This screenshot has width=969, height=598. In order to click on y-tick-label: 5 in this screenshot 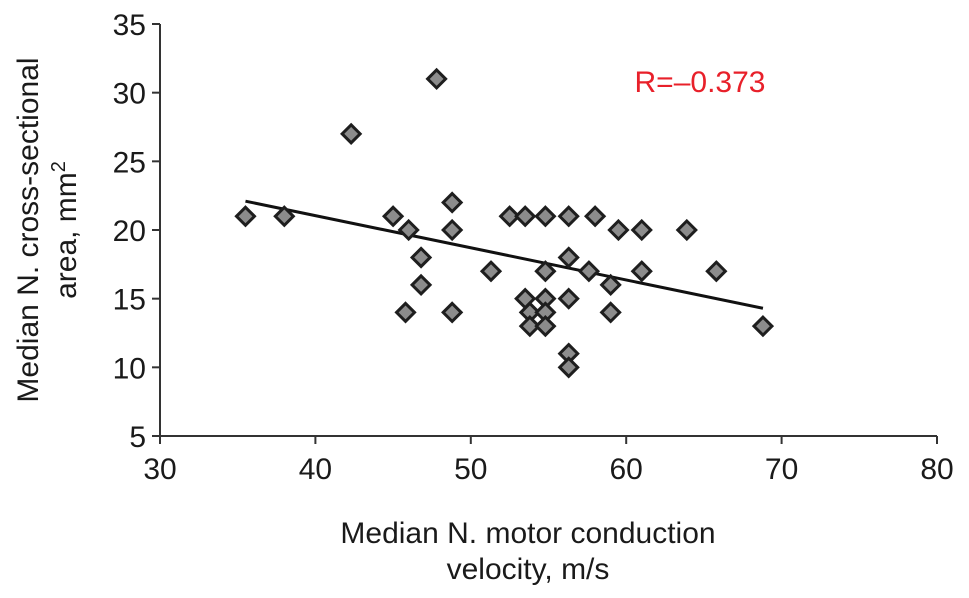, I will do `click(137, 437)`.